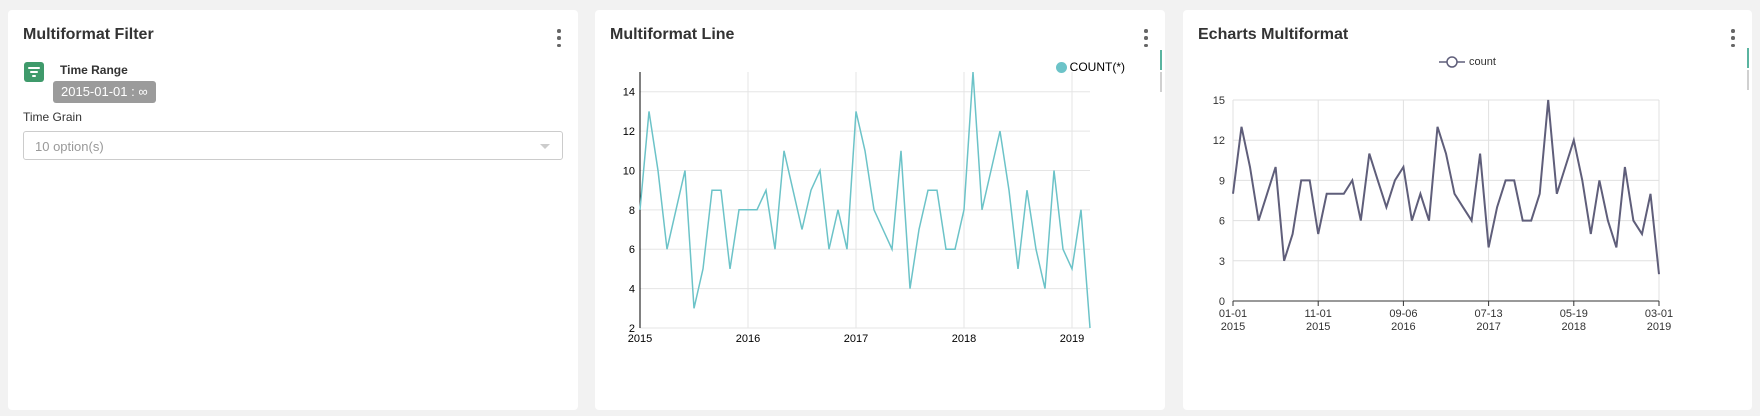  Describe the element at coordinates (629, 93) in the screenshot. I see `y-tick-label: 14` at that location.